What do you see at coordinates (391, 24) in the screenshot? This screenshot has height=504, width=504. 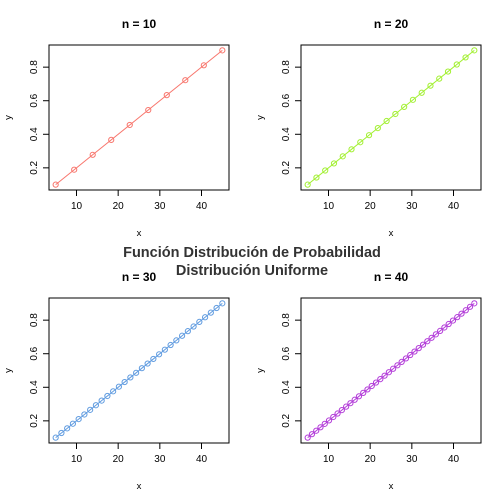 I see `panel-title: n = 20` at bounding box center [391, 24].